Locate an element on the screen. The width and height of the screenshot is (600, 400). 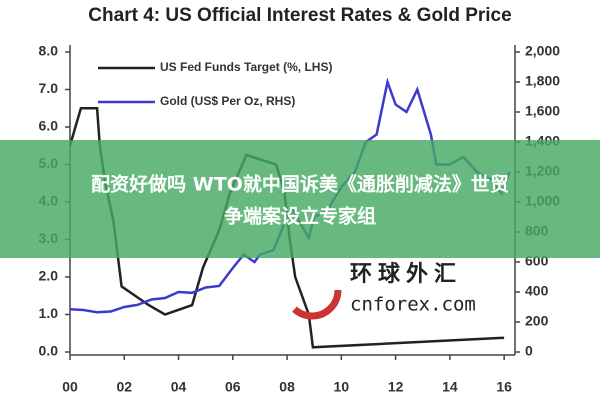
banner-text: 配资好做吗 WTO就中国诉美《通胀削减法》世贸 is located at coordinates (300, 184).